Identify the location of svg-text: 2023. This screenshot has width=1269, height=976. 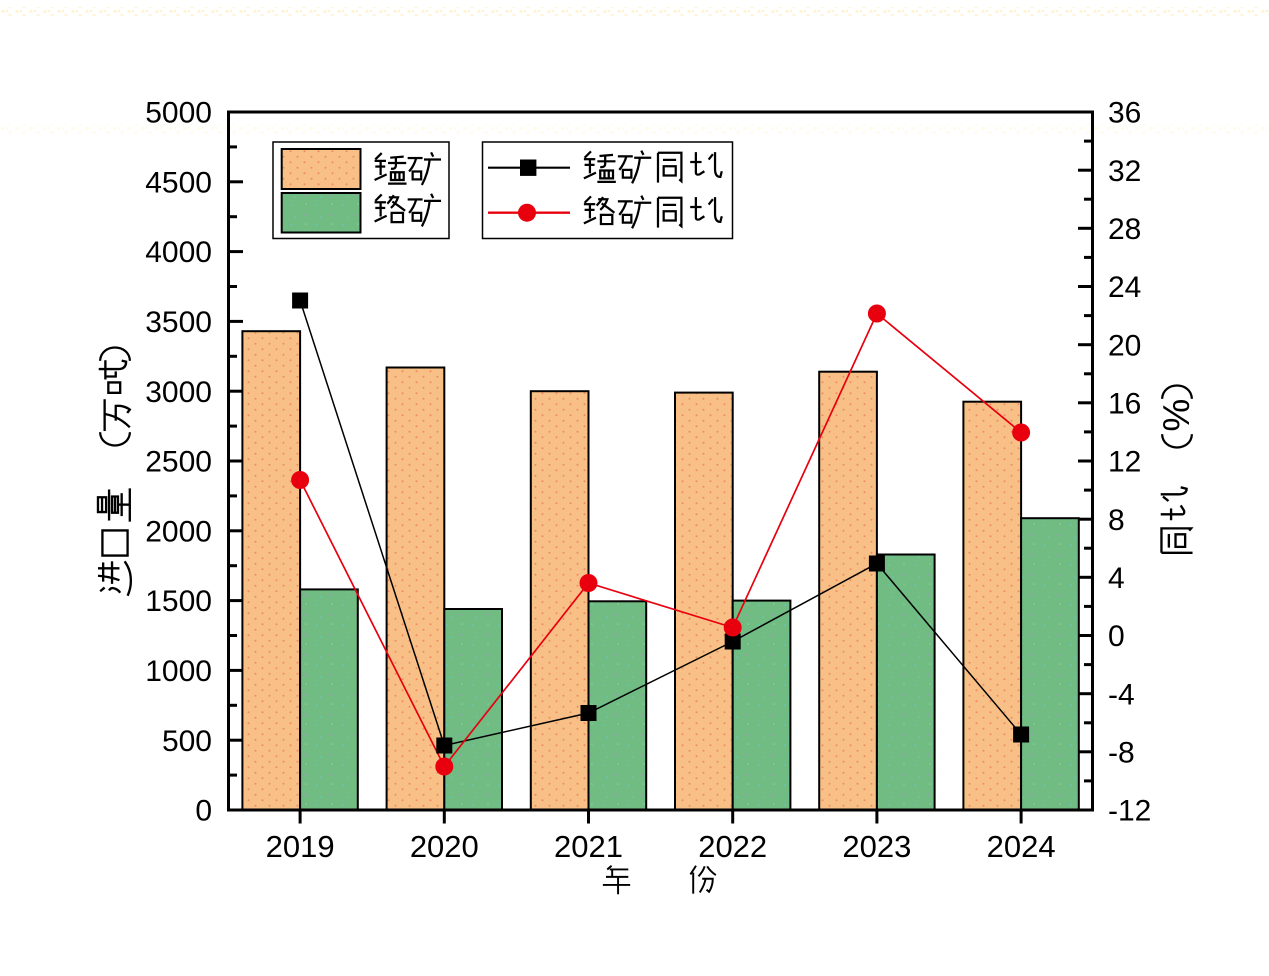
(876, 846).